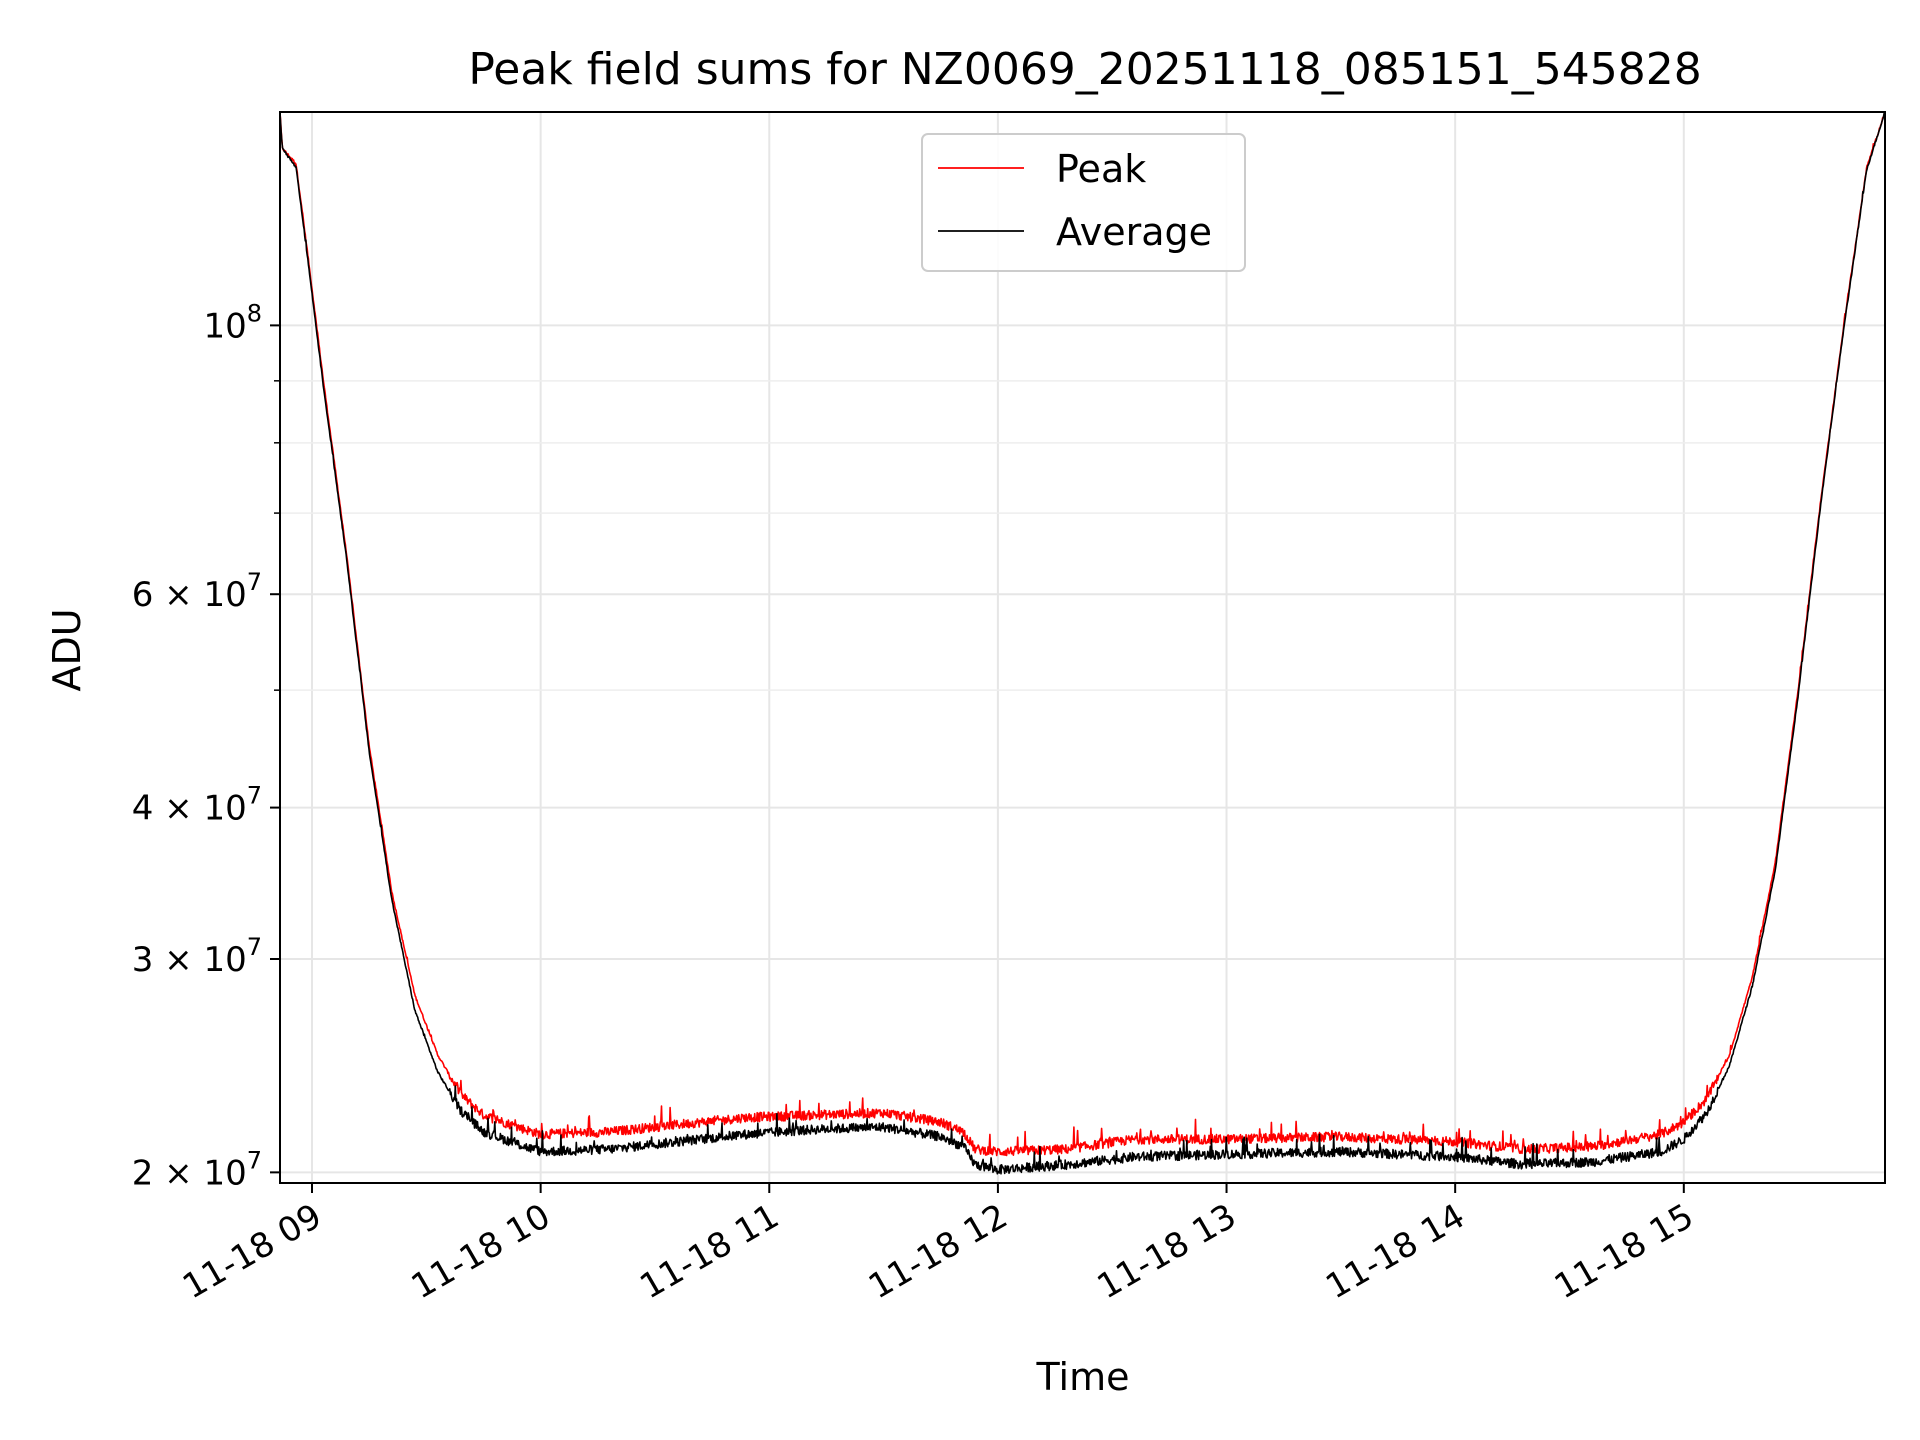 This screenshot has width=1920, height=1440. What do you see at coordinates (1083, 1377) in the screenshot?
I see `x-axis-title: Time` at bounding box center [1083, 1377].